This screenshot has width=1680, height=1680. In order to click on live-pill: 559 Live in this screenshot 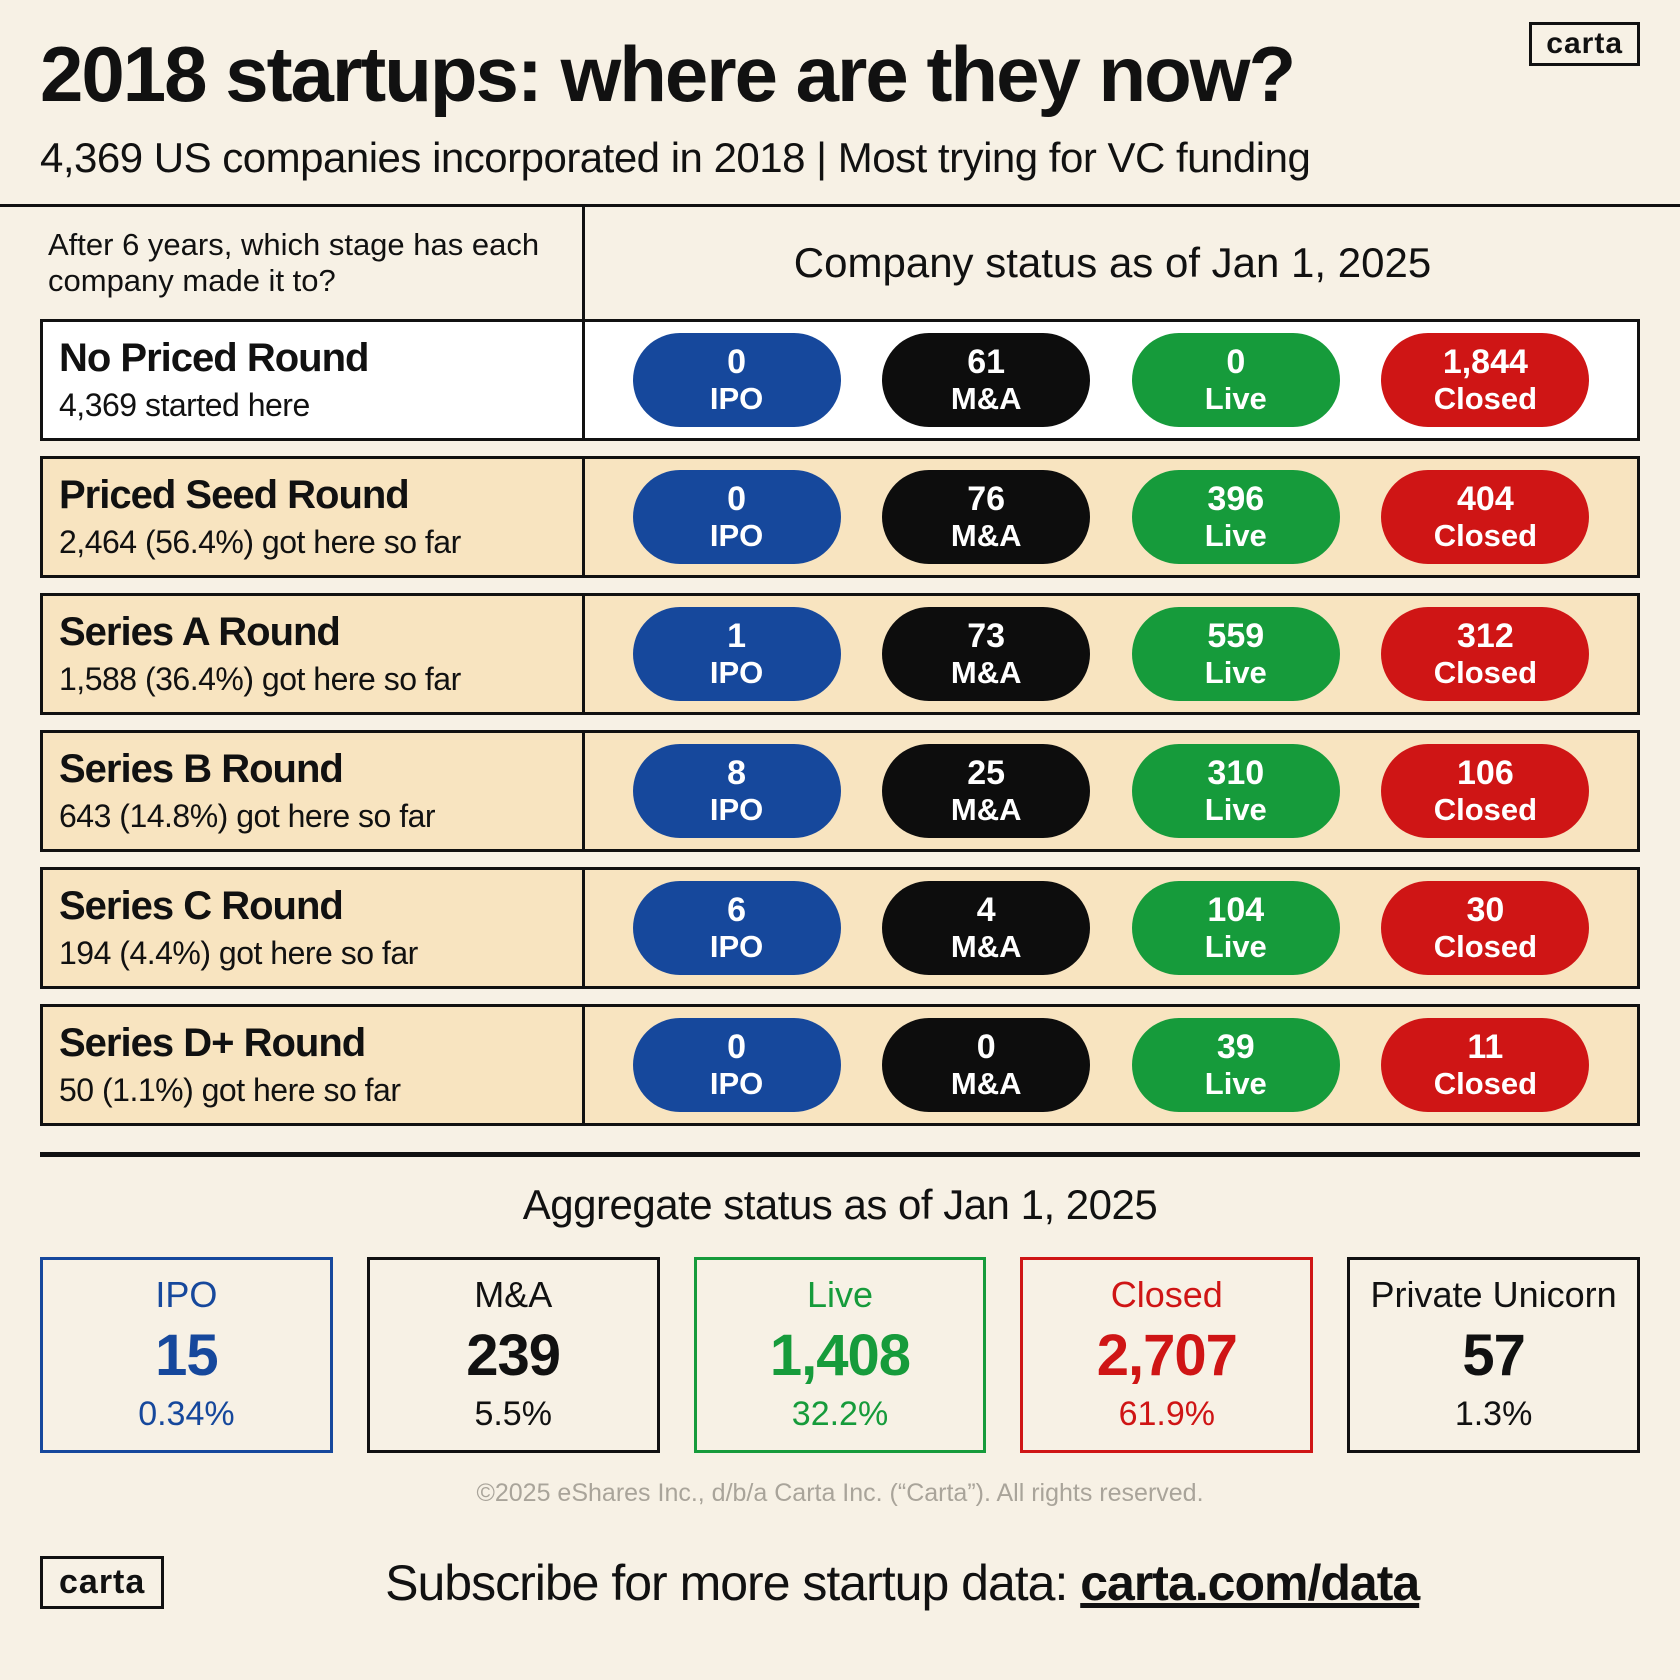, I will do `click(1235, 653)`.